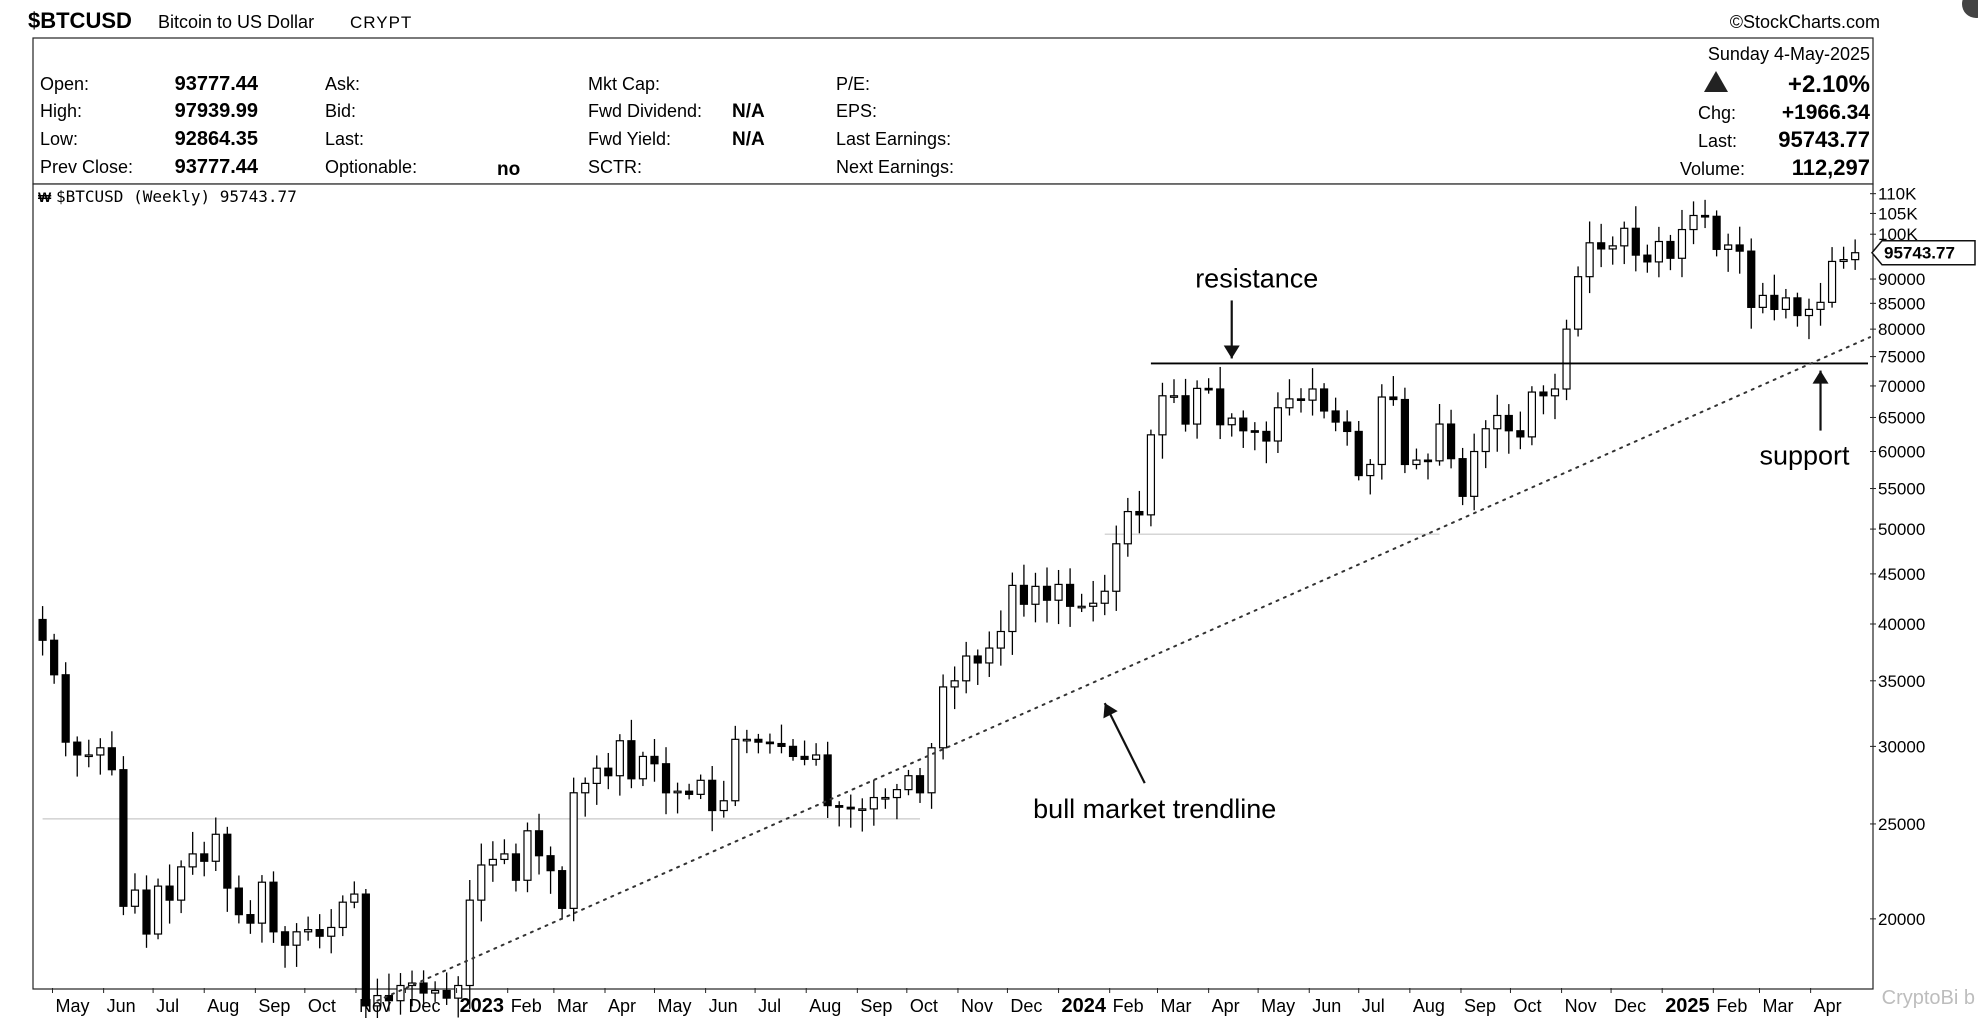 This screenshot has height=1023, width=1978. What do you see at coordinates (1256, 278) in the screenshot?
I see `resistance-annotation: resistance` at bounding box center [1256, 278].